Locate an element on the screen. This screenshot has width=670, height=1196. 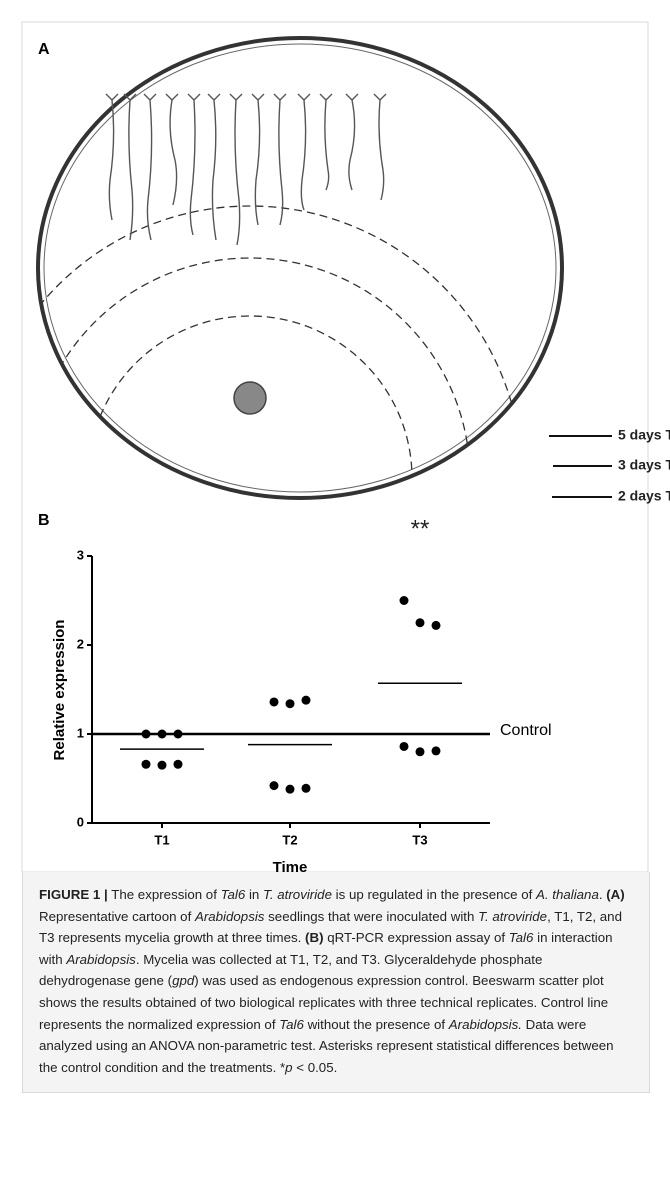
y-tick-label: 0 is located at coordinates (80, 821).